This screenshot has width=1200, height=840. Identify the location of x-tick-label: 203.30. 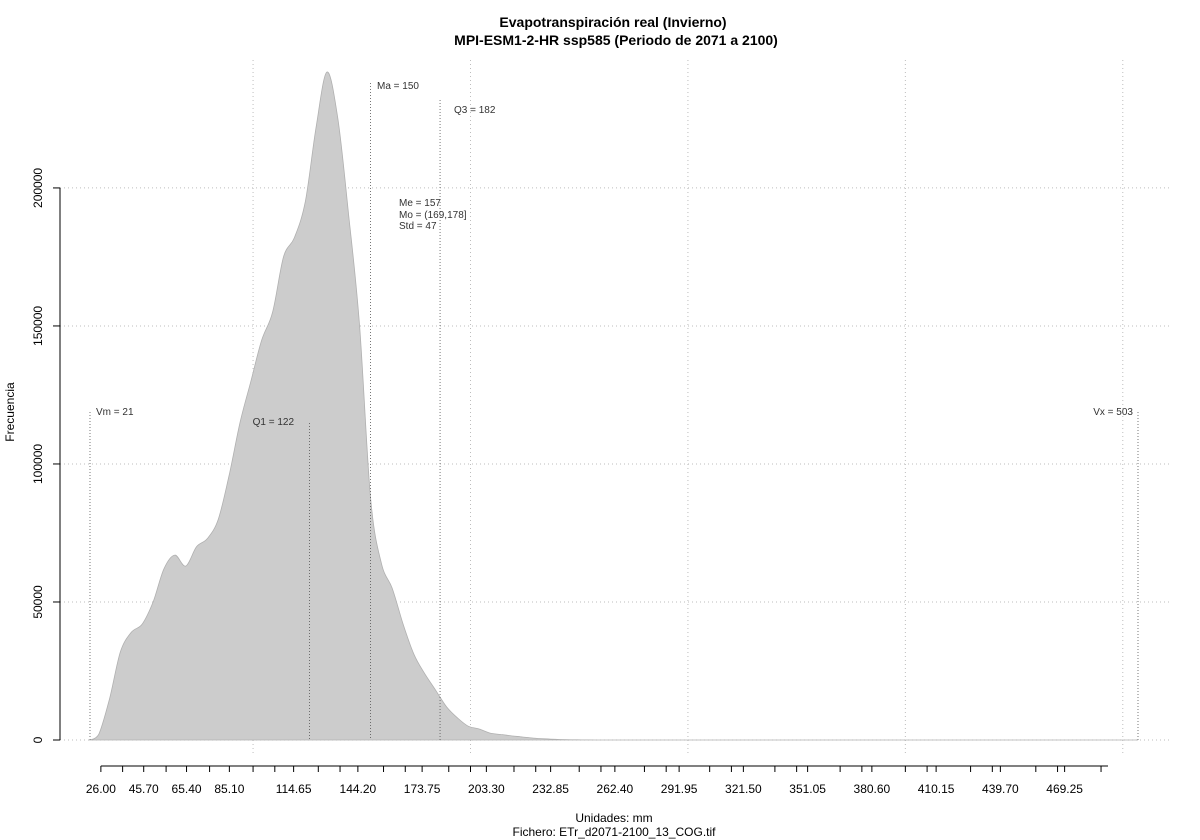
(486, 789).